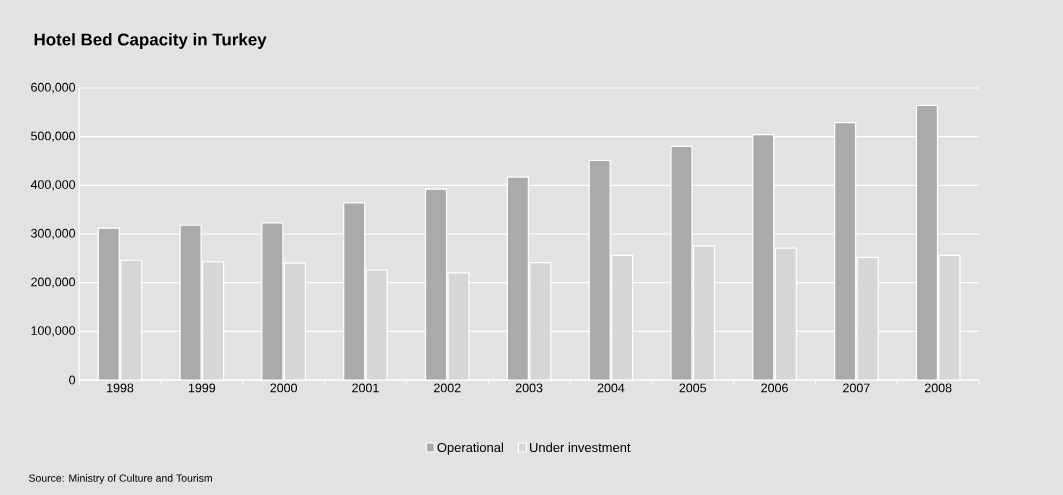 This screenshot has width=1063, height=495. What do you see at coordinates (856, 388) in the screenshot?
I see `x-tick-label: 2007` at bounding box center [856, 388].